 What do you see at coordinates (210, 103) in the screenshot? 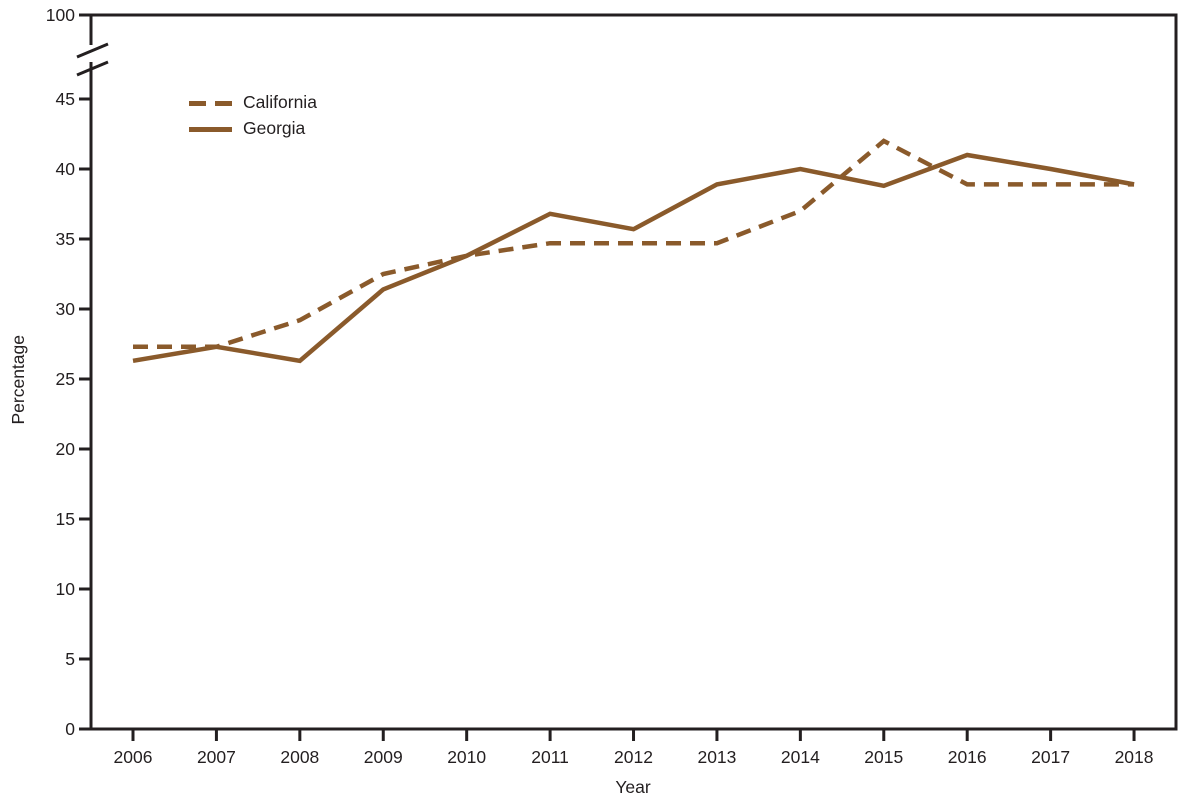
I see `california-dashed-line-swatch` at bounding box center [210, 103].